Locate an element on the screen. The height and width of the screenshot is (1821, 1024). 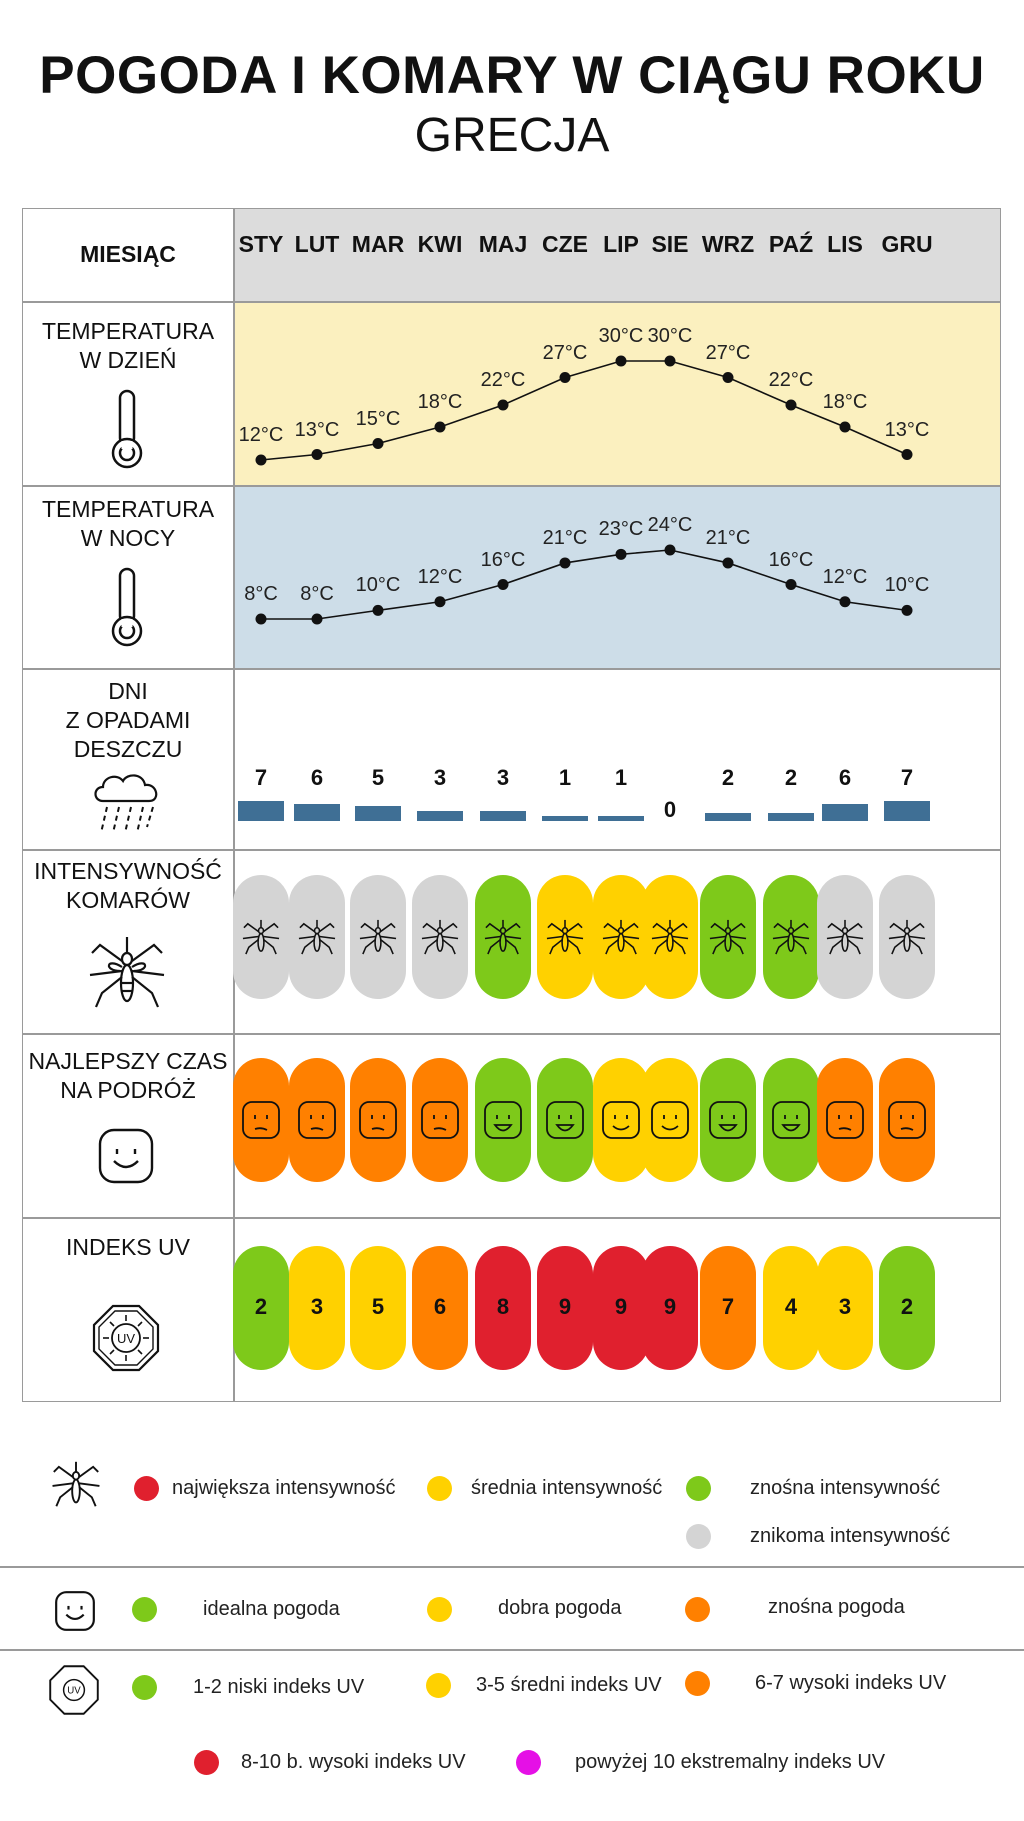
uv-pill: 8 is located at coordinates (503, 1308).